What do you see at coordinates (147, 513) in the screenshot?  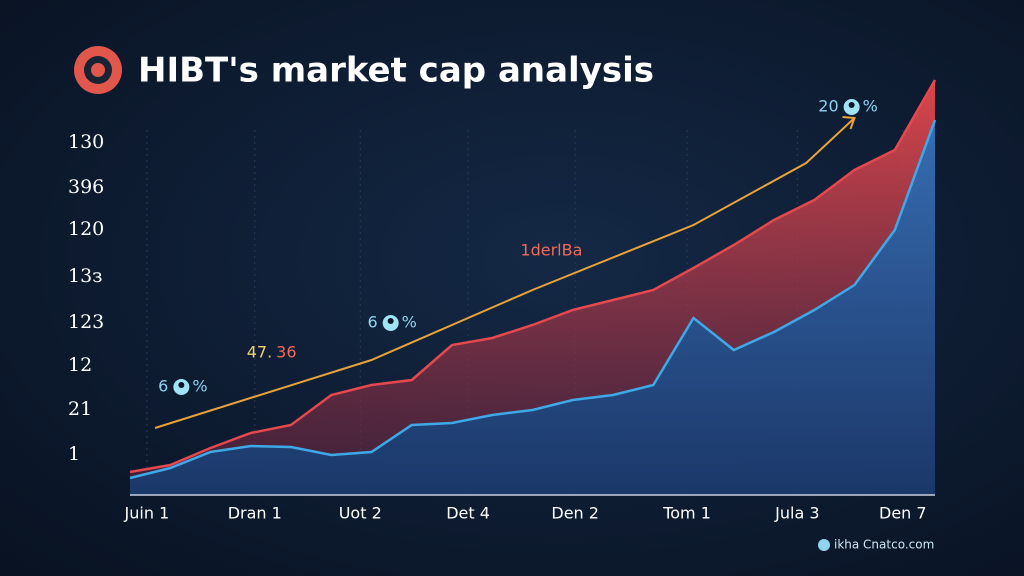 I see `x-tick-label: Juin 1` at bounding box center [147, 513].